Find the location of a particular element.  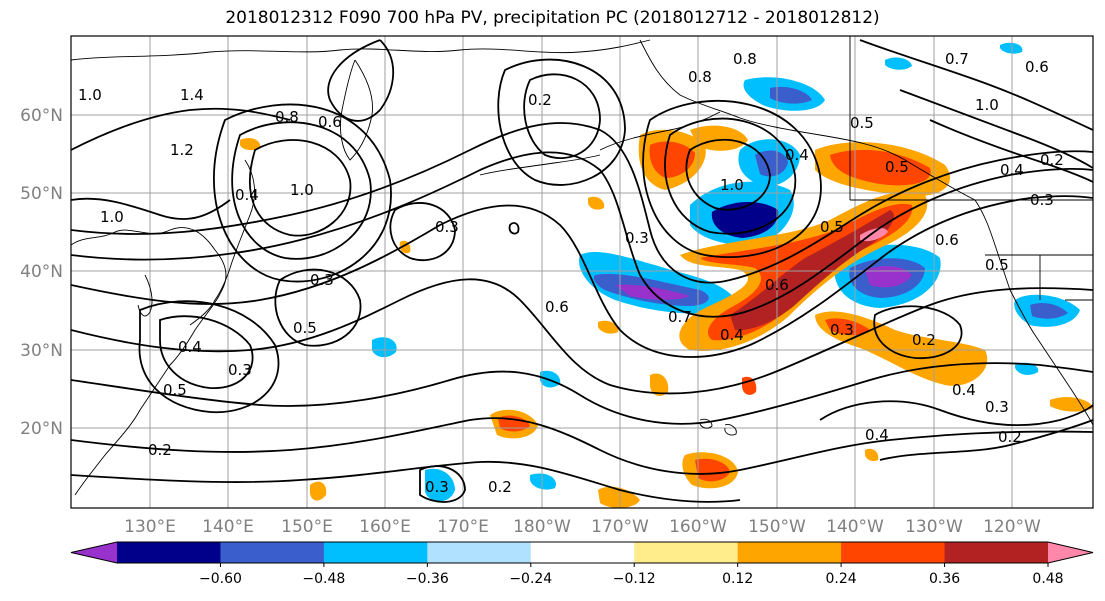

pos-area-sw-core is located at coordinates (847, 327).